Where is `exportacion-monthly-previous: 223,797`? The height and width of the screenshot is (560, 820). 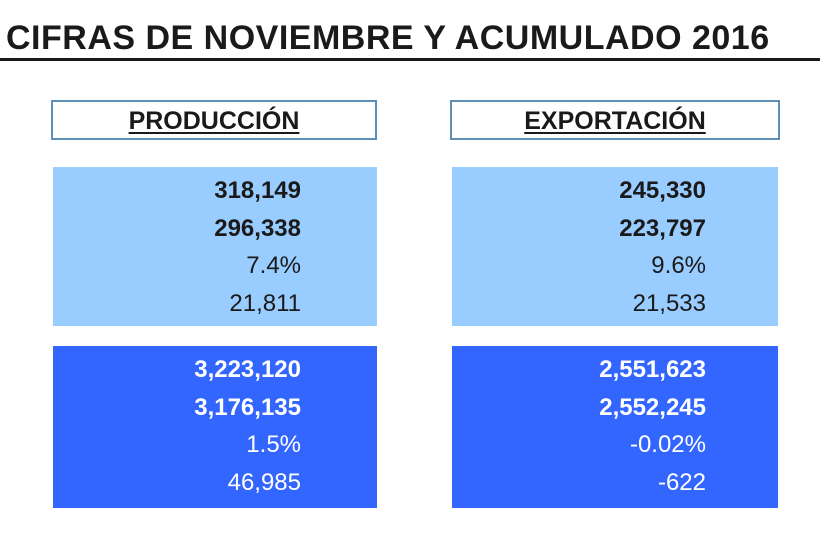 exportacion-monthly-previous: 223,797 is located at coordinates (662, 228).